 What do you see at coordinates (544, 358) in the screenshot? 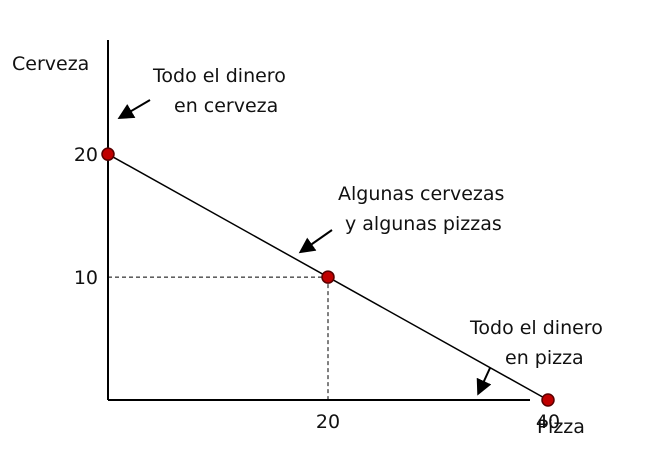
I see `annotation-2-line-1: en pizza` at bounding box center [544, 358].